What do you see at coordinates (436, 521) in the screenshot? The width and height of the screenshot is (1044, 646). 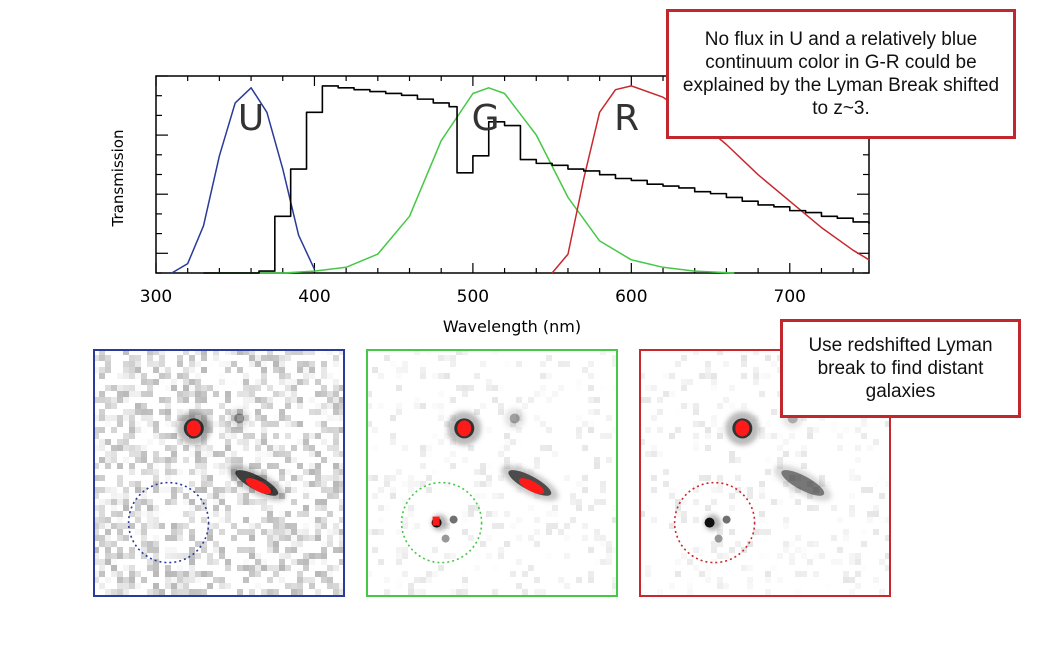 I see `candidate-core` at bounding box center [436, 521].